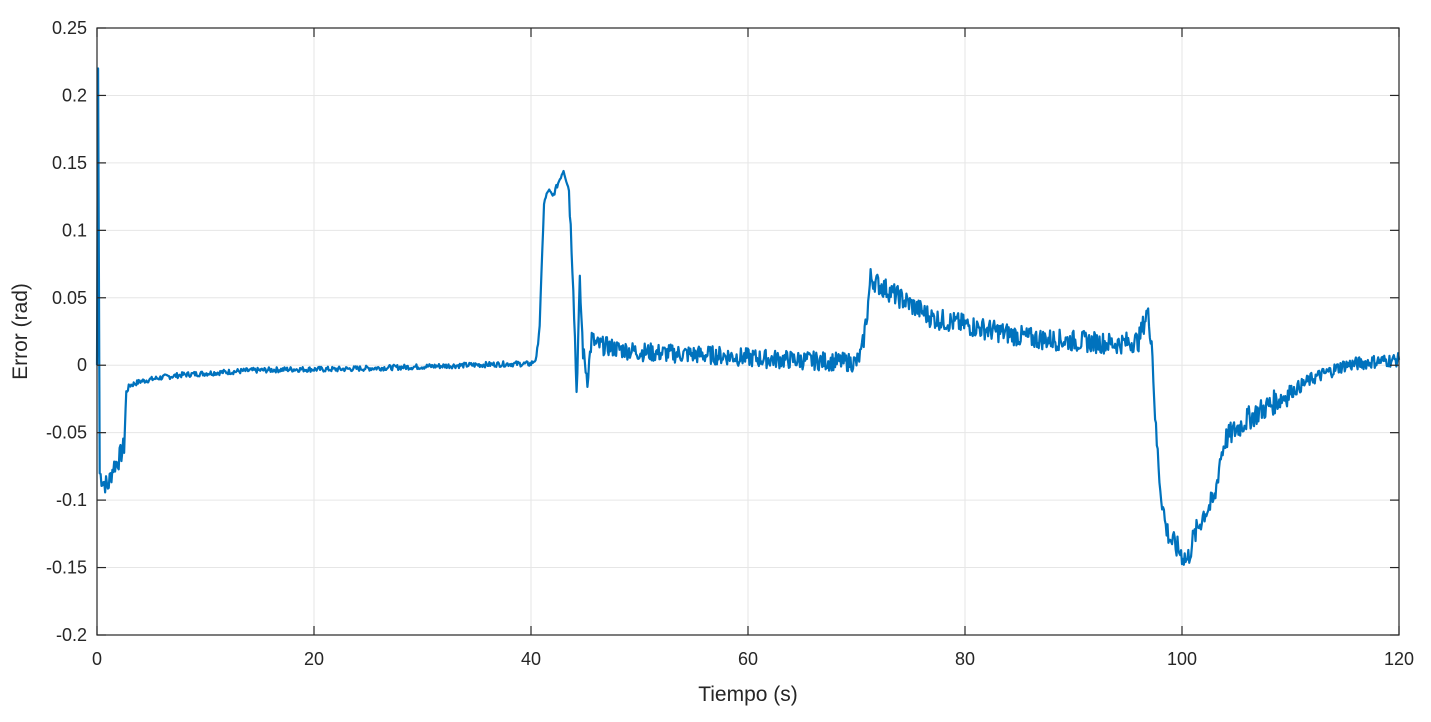  Describe the element at coordinates (1182, 659) in the screenshot. I see `x-tick-label: 100` at that location.